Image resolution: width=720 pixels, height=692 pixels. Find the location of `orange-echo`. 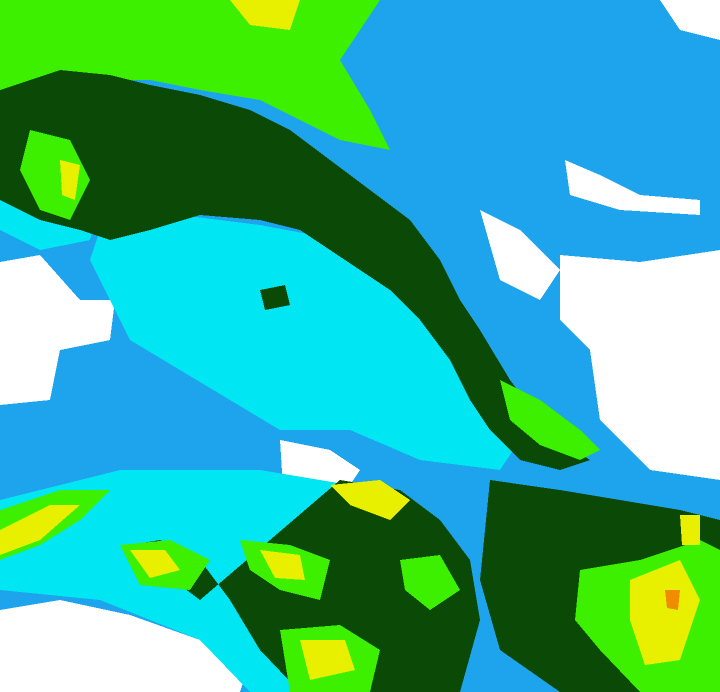

orange-echo is located at coordinates (672, 600).